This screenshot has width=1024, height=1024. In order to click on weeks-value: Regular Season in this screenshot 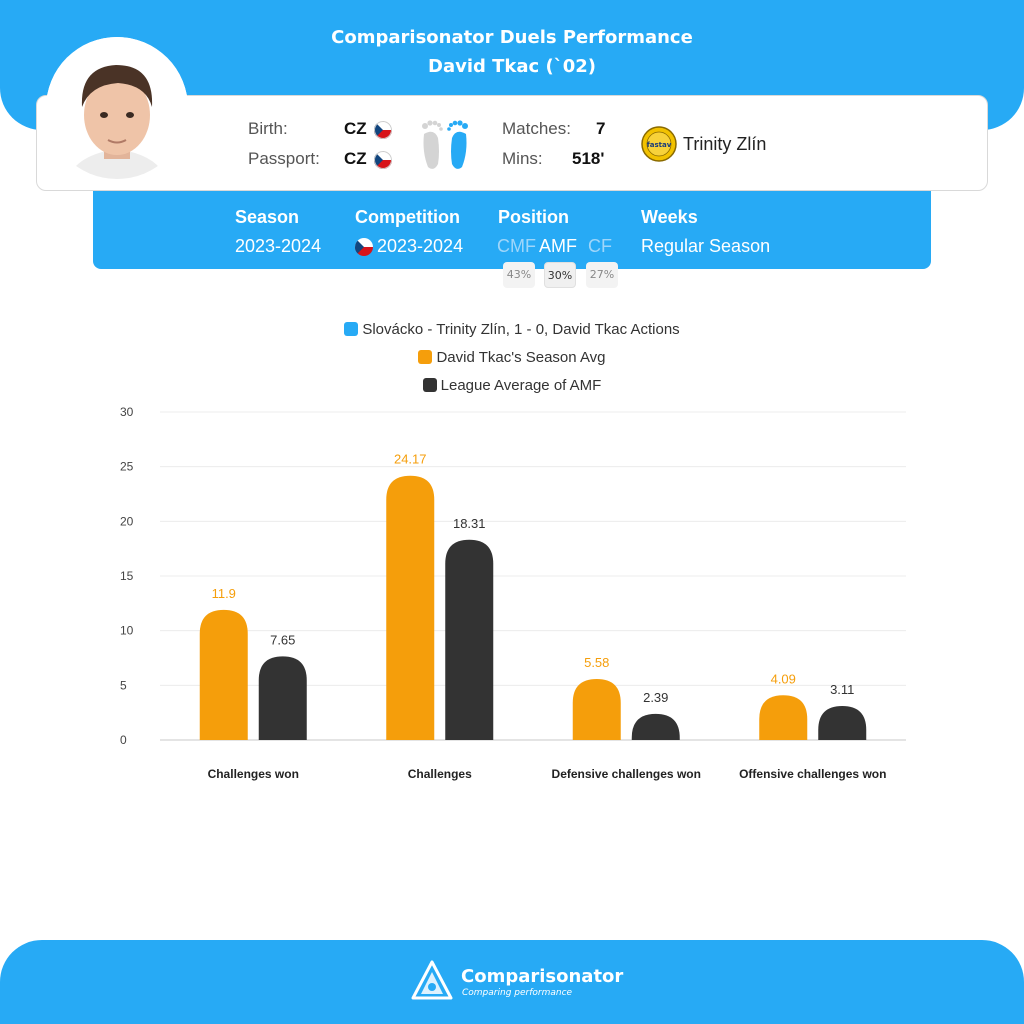, I will do `click(706, 246)`.